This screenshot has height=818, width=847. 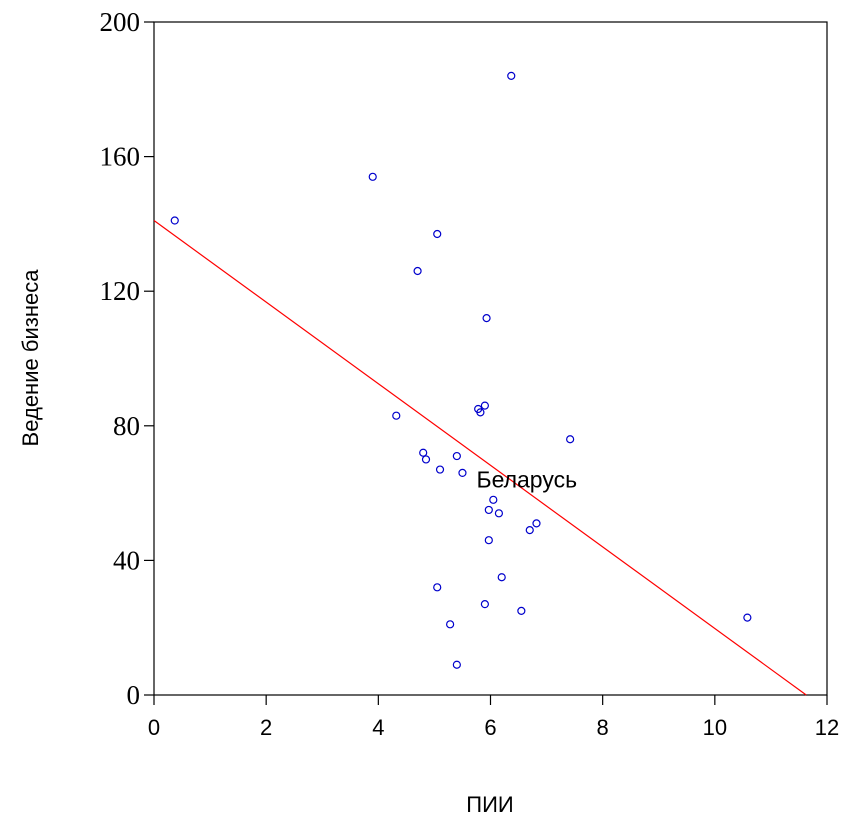 I want to click on y-tick-label: 40, so click(x=126, y=560).